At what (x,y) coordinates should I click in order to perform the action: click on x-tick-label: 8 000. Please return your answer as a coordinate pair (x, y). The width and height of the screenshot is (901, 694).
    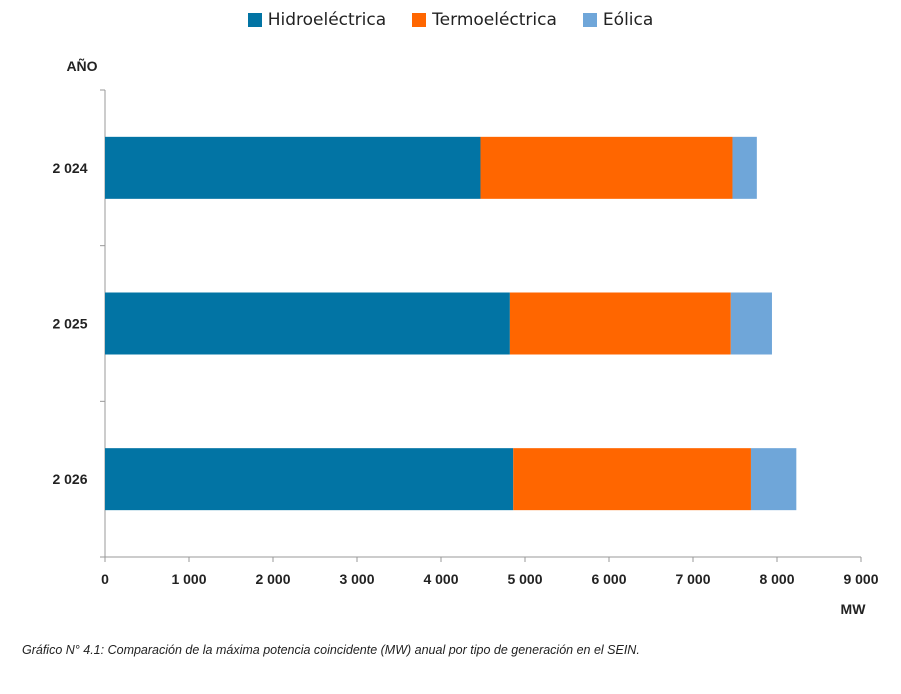
    Looking at the image, I should click on (776, 579).